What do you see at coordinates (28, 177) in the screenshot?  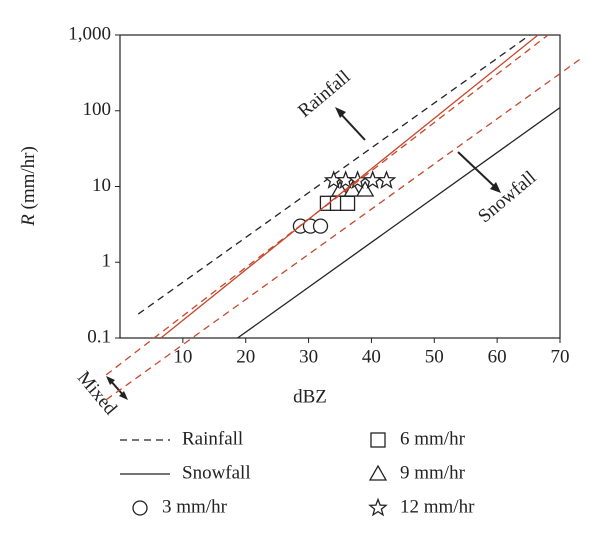 I see `y-axis-label-unit: (mm/hr)` at bounding box center [28, 177].